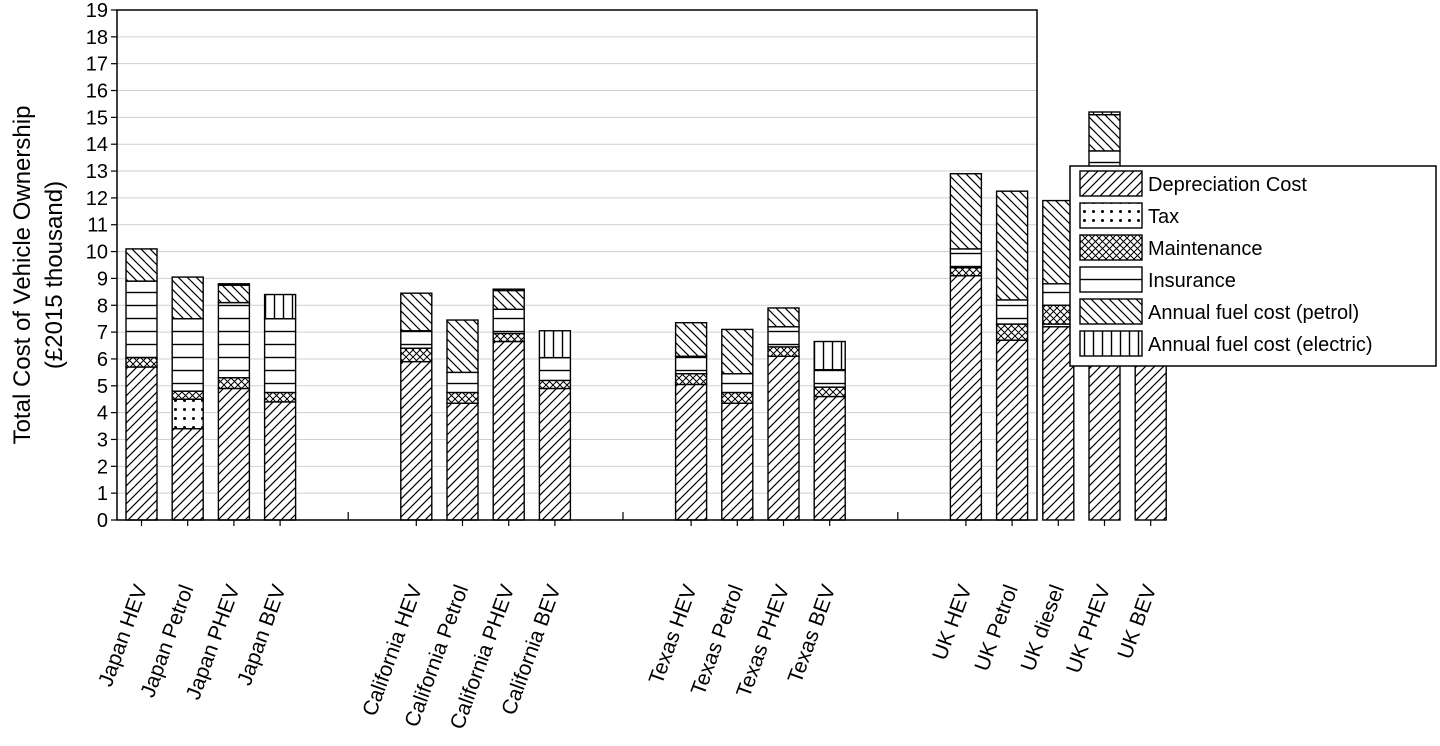  Describe the element at coordinates (812, 634) in the screenshot. I see `x-tick-label: Texas BEV` at that location.